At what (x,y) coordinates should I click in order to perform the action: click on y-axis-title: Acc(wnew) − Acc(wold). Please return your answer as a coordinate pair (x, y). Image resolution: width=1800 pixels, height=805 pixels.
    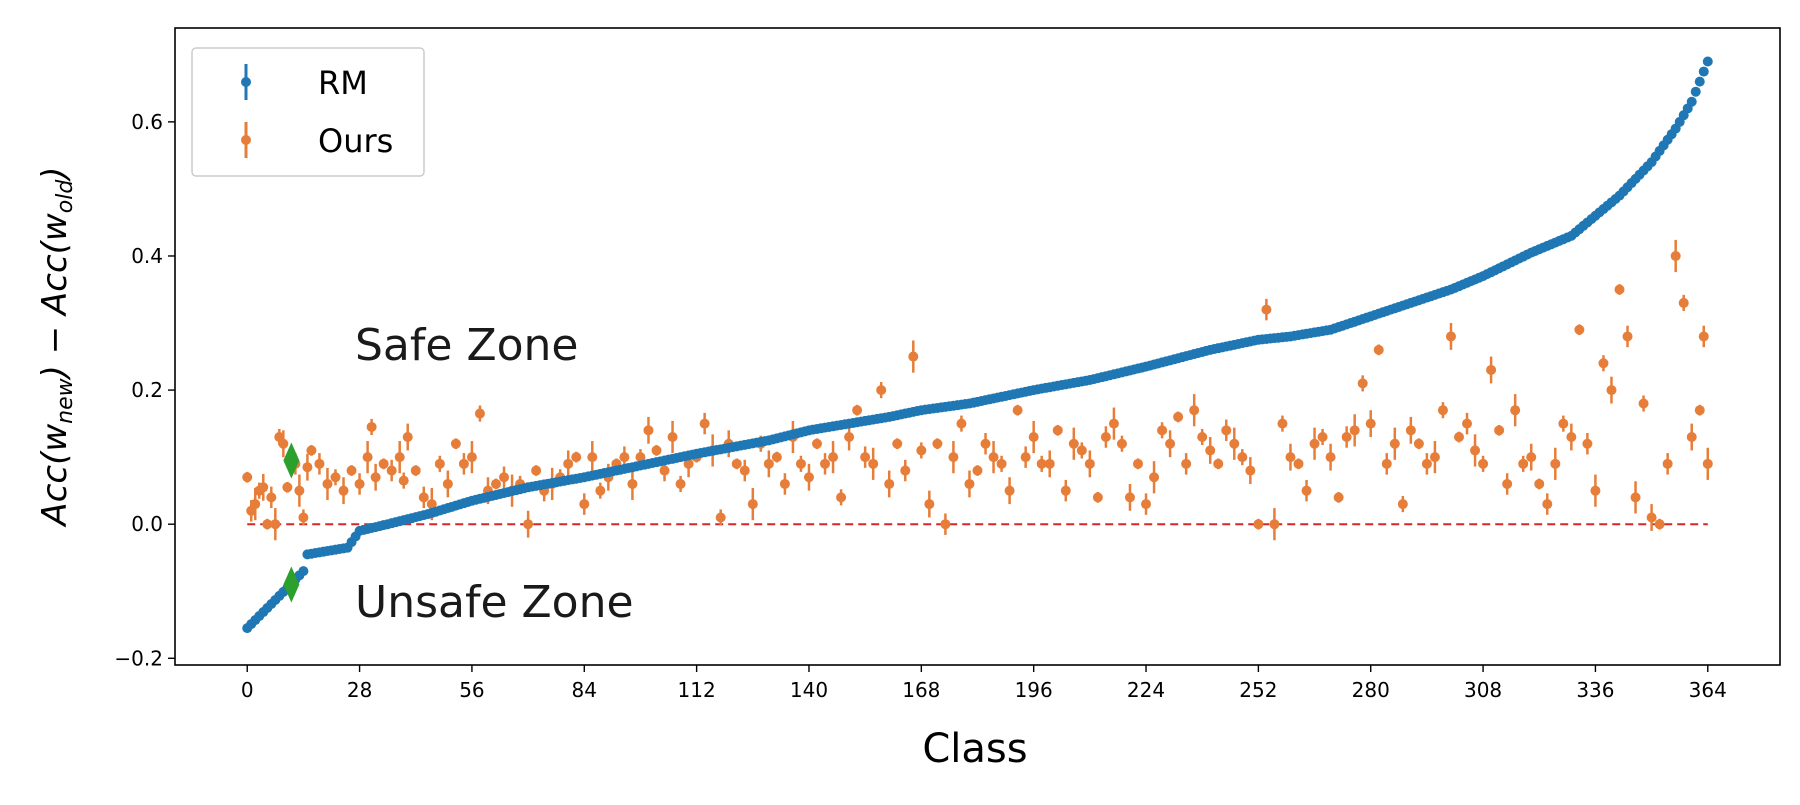
    Looking at the image, I should click on (56, 346).